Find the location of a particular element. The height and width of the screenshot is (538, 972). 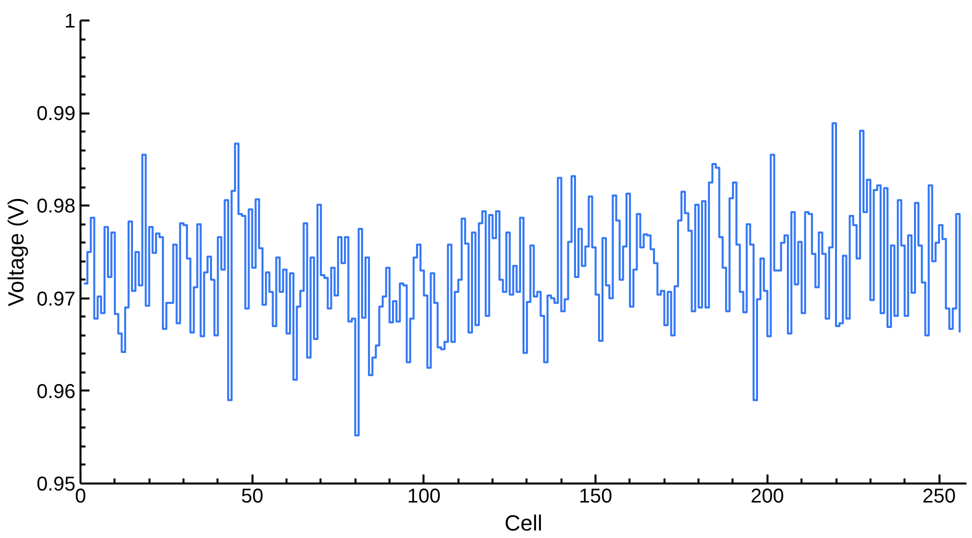

x-tick-label: 200 is located at coordinates (767, 497).